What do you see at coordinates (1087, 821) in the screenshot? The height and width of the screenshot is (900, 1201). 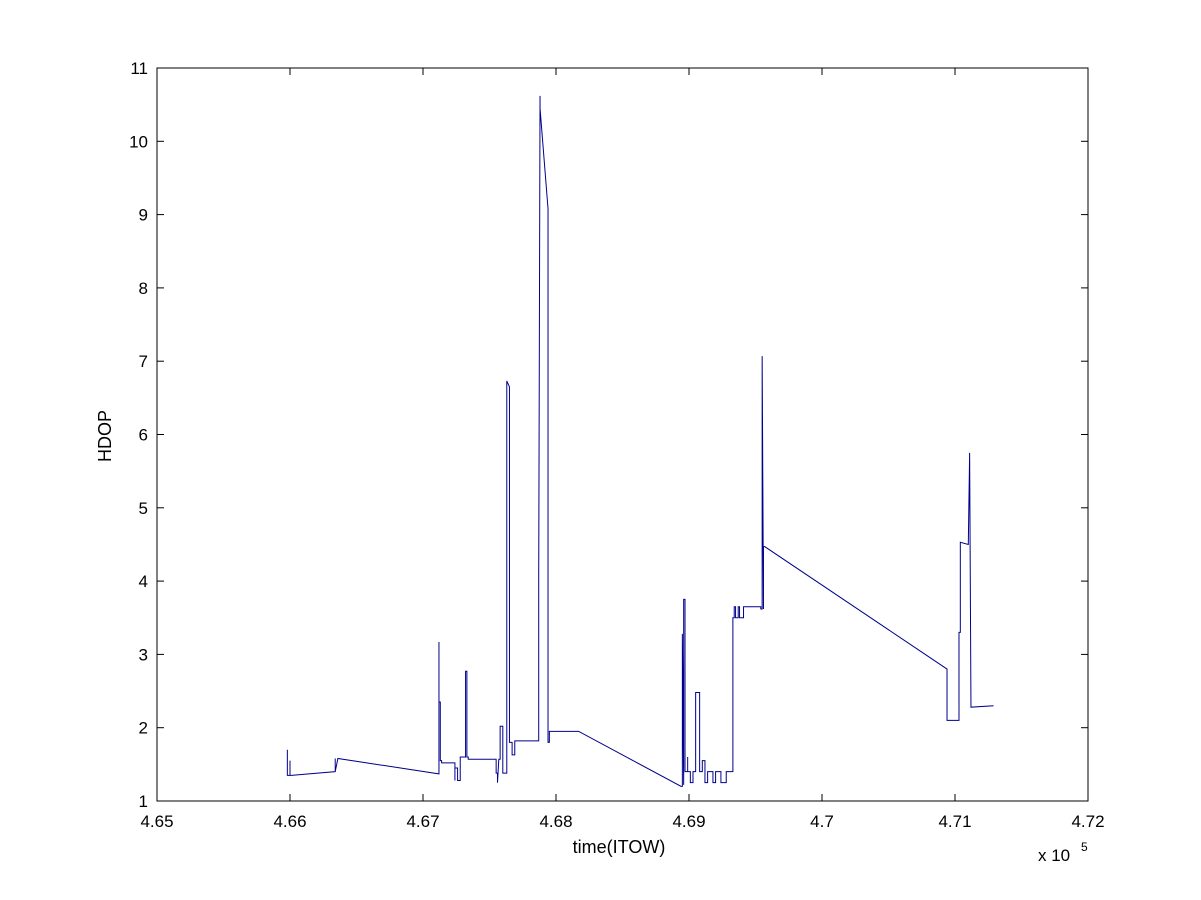 I see `x-tick-label: 4.72` at bounding box center [1087, 821].